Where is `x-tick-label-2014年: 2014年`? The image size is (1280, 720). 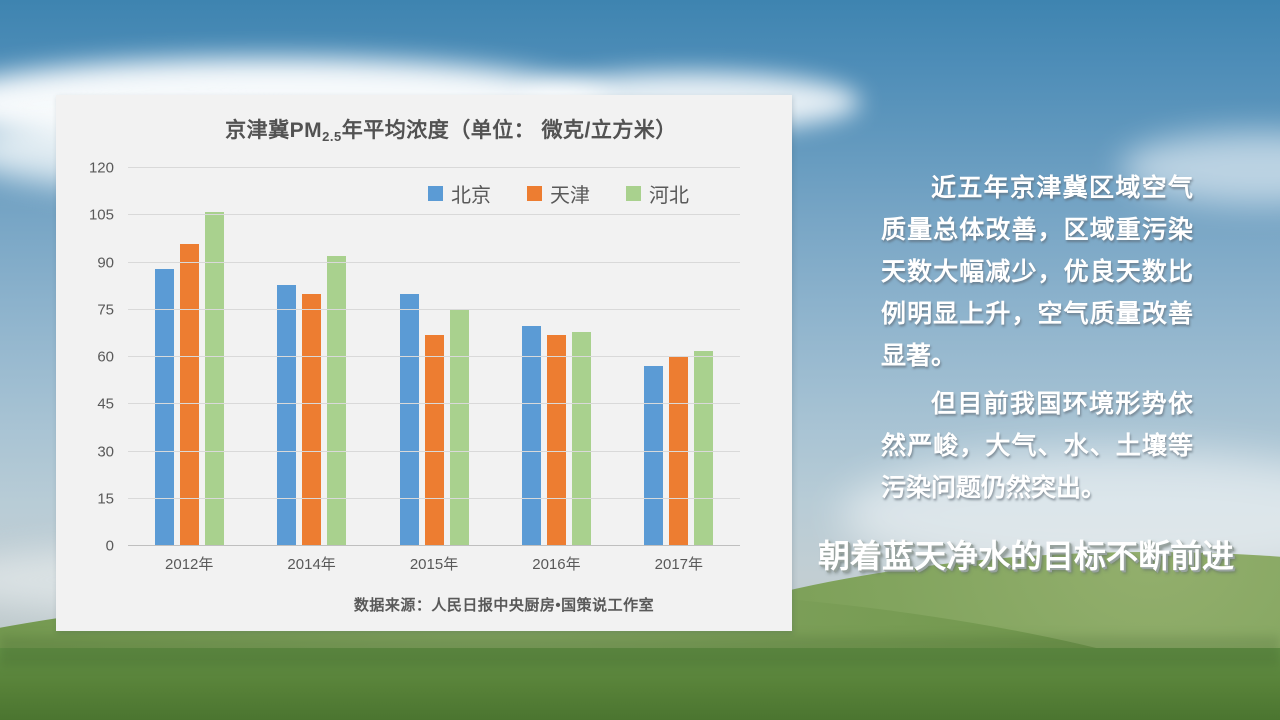 x-tick-label-2014年: 2014年 is located at coordinates (311, 564).